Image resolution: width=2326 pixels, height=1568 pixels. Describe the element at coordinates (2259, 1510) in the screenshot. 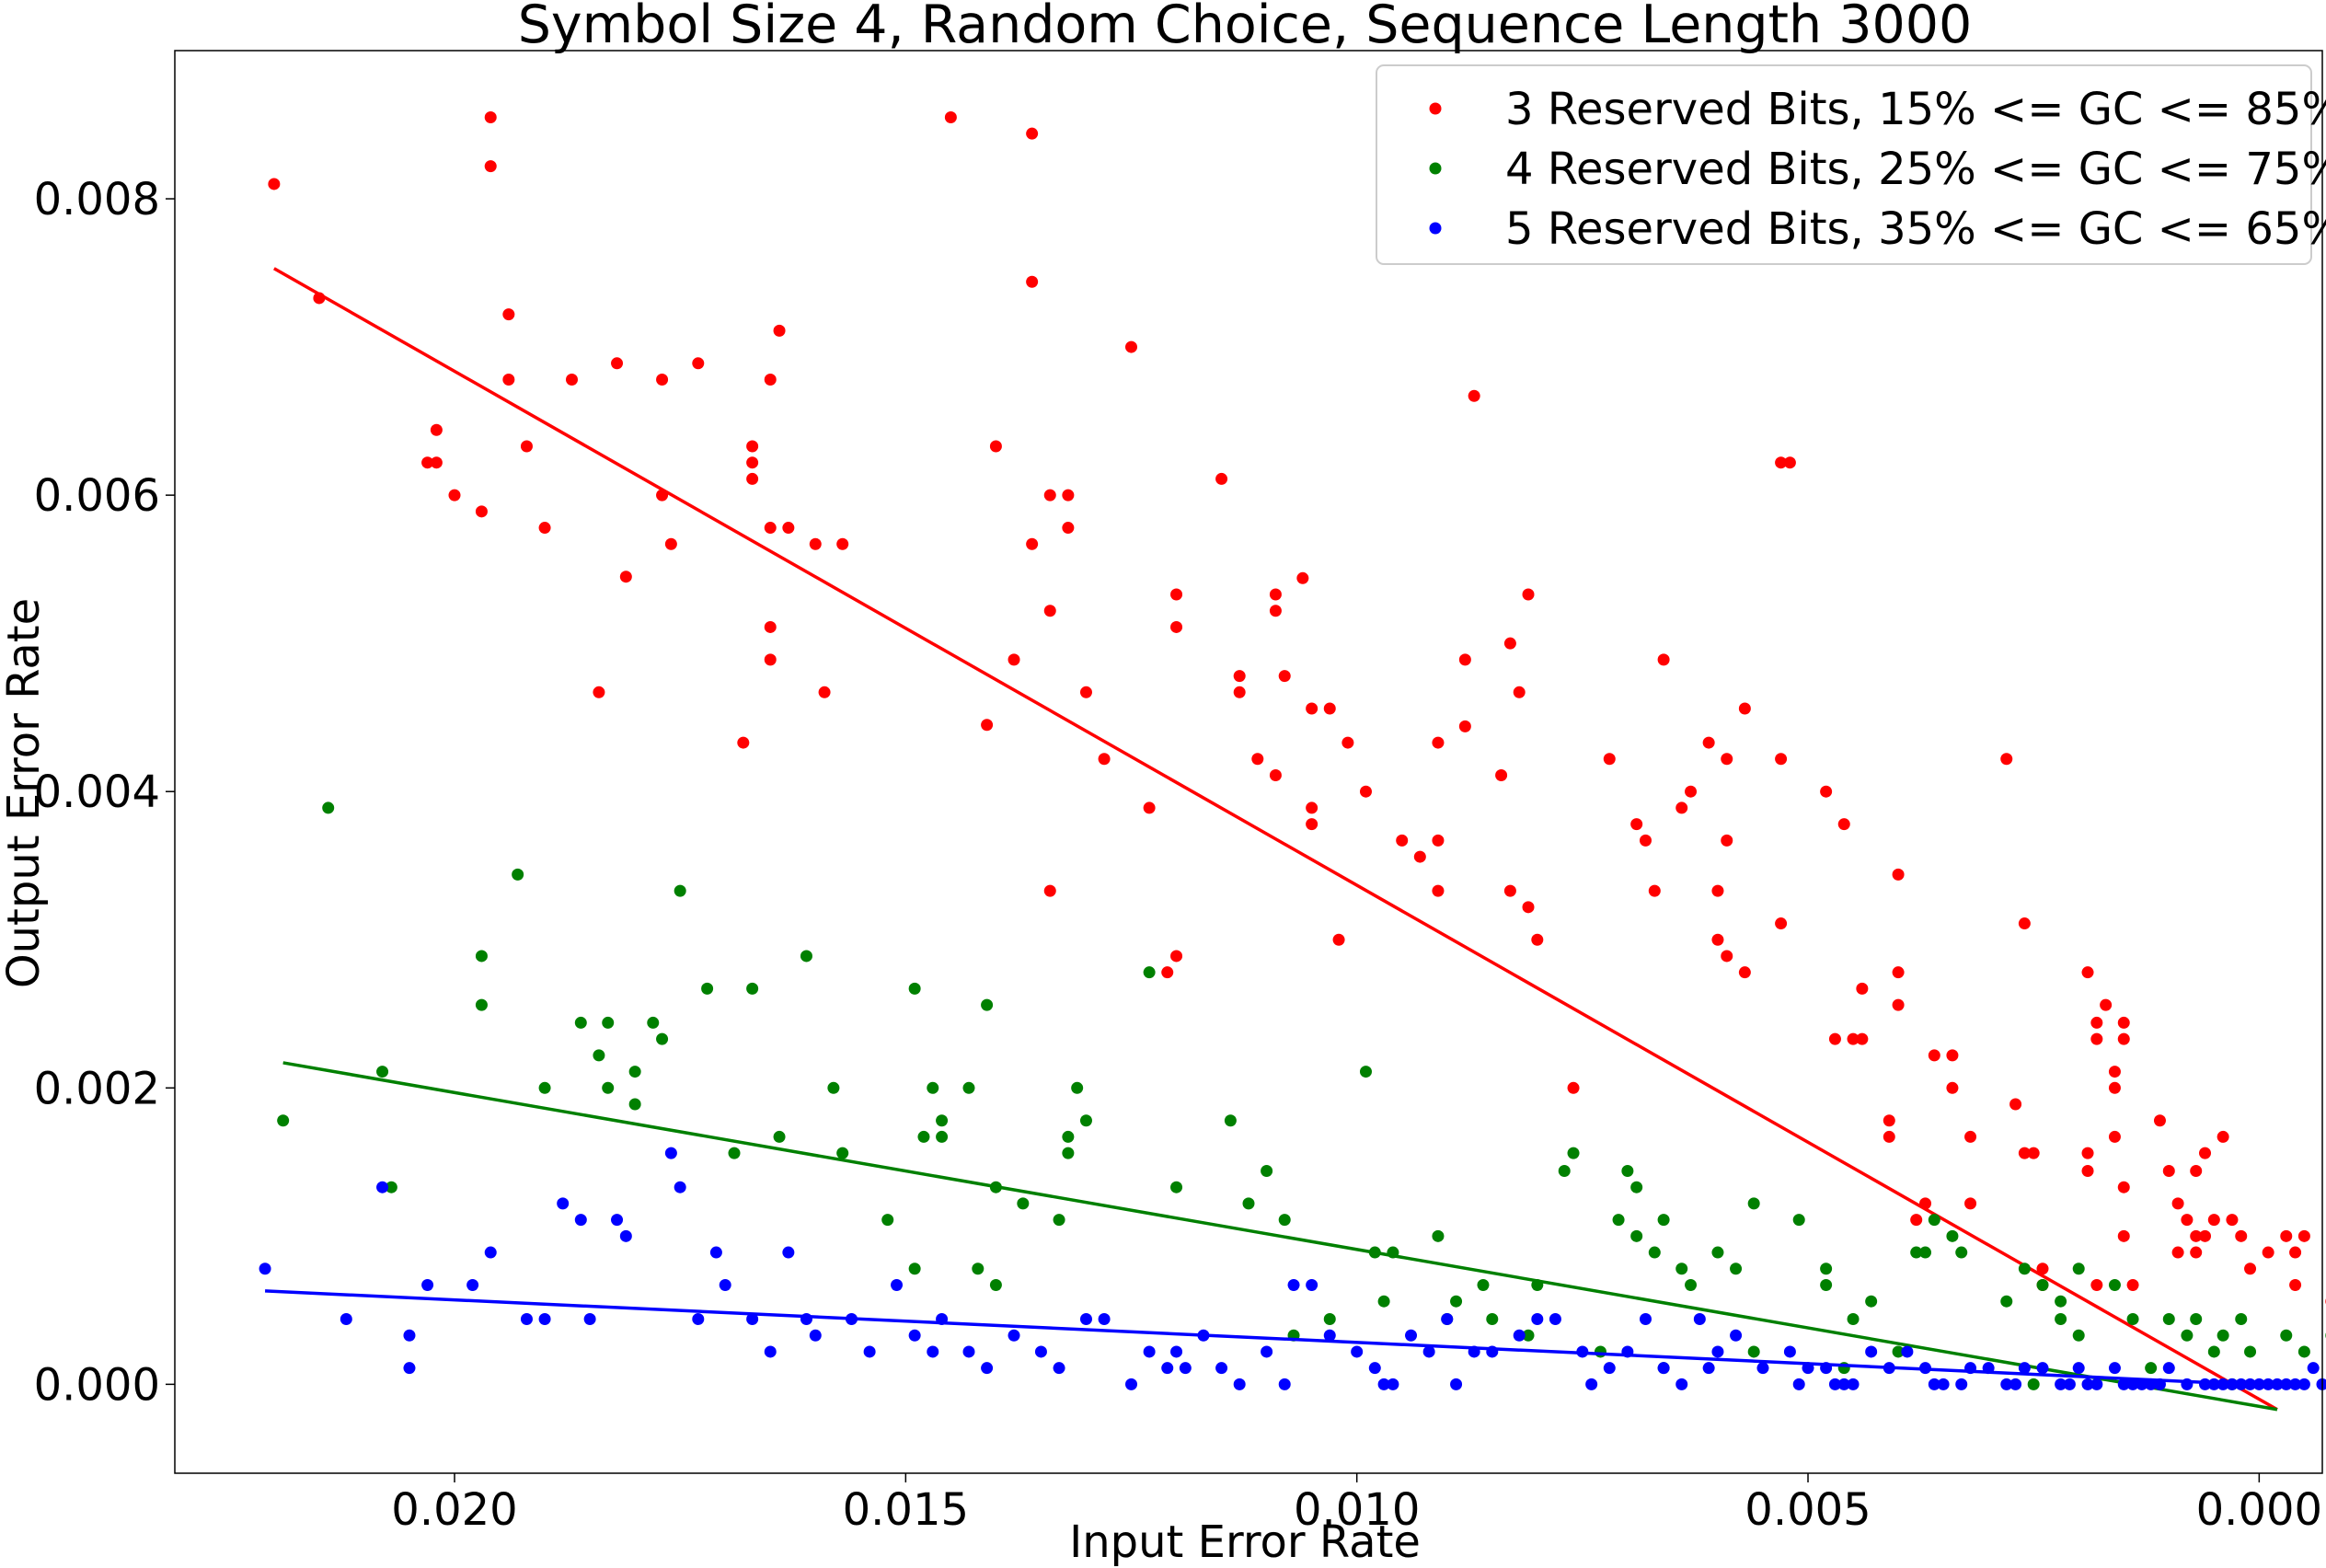

I see `x-tick-label: 0.000` at that location.